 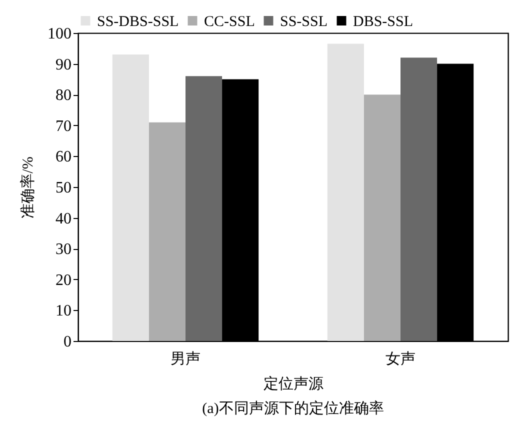 What do you see at coordinates (64, 219) in the screenshot?
I see `y-tick-label: 40` at bounding box center [64, 219].